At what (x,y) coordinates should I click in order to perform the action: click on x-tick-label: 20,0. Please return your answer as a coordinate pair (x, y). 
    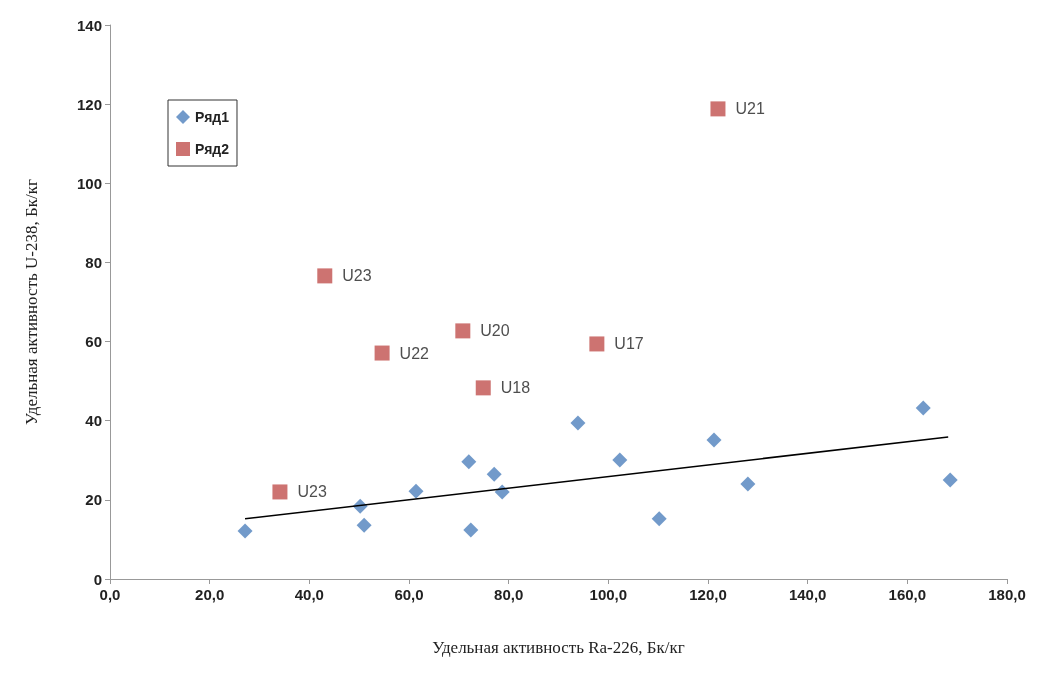
    Looking at the image, I should click on (210, 594).